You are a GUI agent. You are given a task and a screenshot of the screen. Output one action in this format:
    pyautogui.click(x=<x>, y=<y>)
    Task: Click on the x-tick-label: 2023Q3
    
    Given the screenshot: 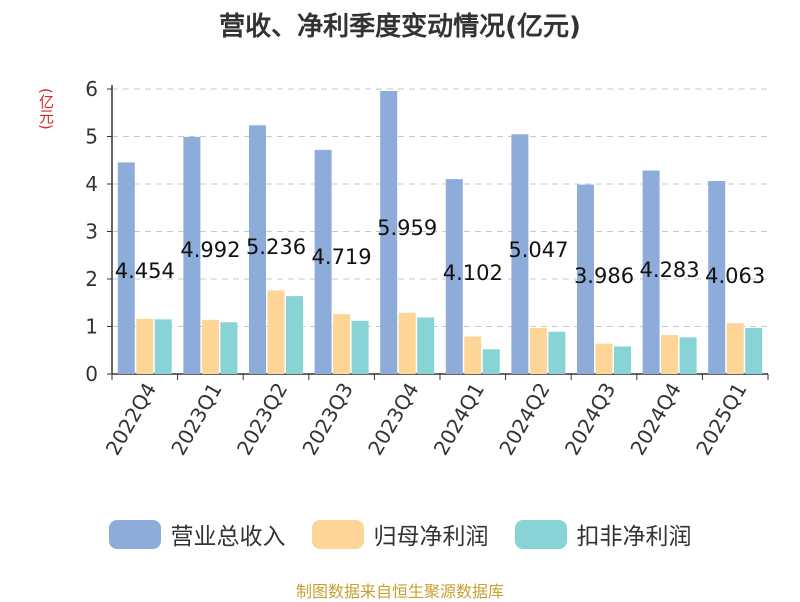 What is the action you would take?
    pyautogui.click(x=327, y=419)
    